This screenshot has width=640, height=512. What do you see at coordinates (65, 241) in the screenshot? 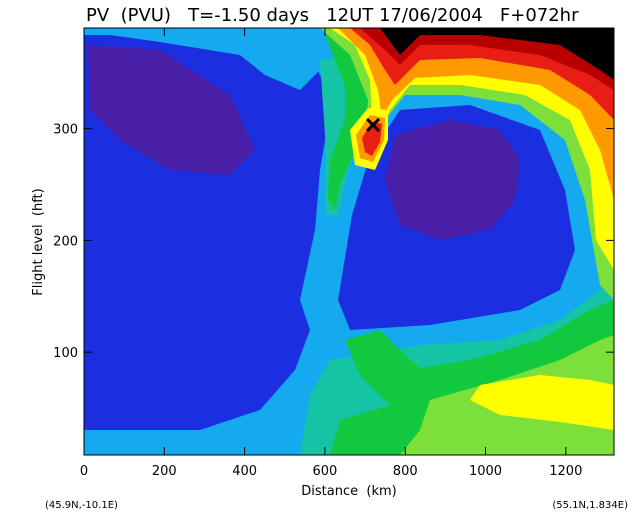
I see `y-tick-label: 200` at bounding box center [65, 241].